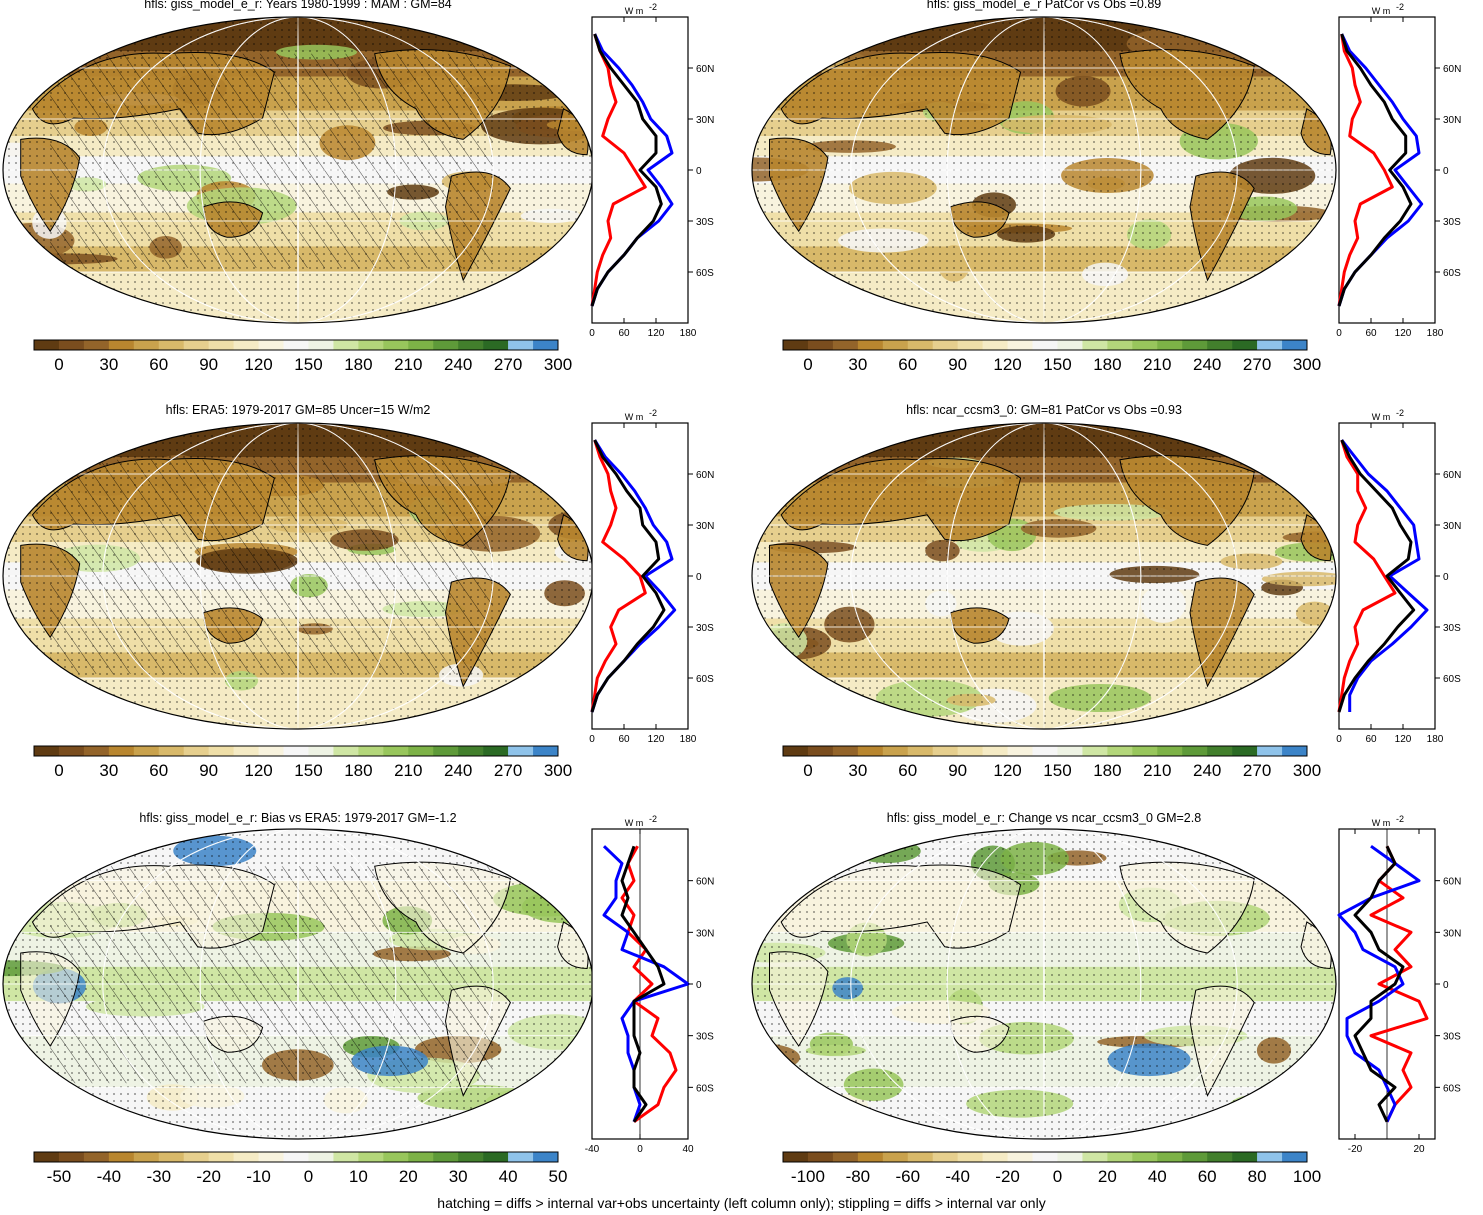  I want to click on profile-y-tick-label: 30S, so click(705, 222).